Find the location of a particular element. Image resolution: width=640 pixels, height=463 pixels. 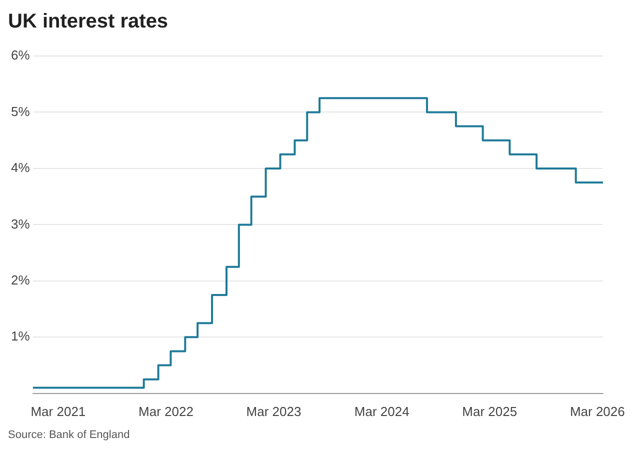

chart-title: UK interest rates is located at coordinates (88, 21).